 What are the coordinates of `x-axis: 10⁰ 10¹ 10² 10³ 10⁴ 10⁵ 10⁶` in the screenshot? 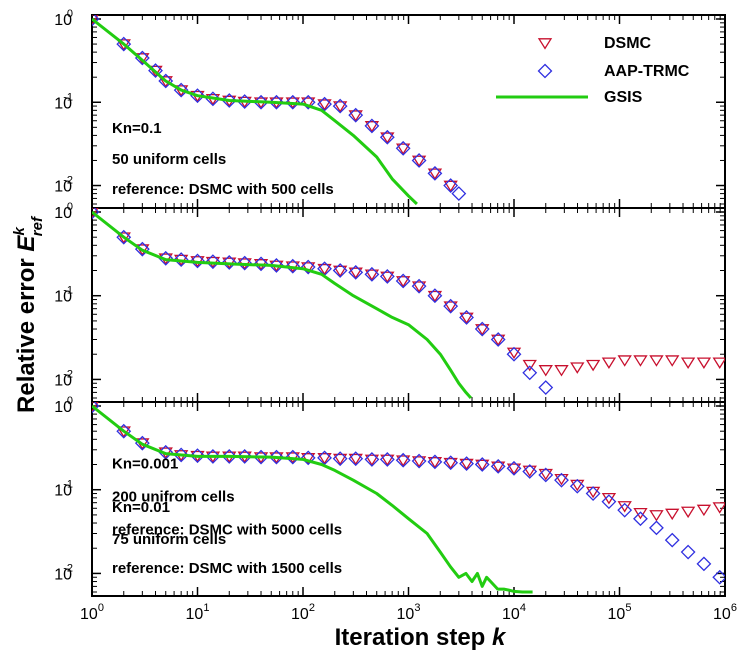 It's located at (408, 612).